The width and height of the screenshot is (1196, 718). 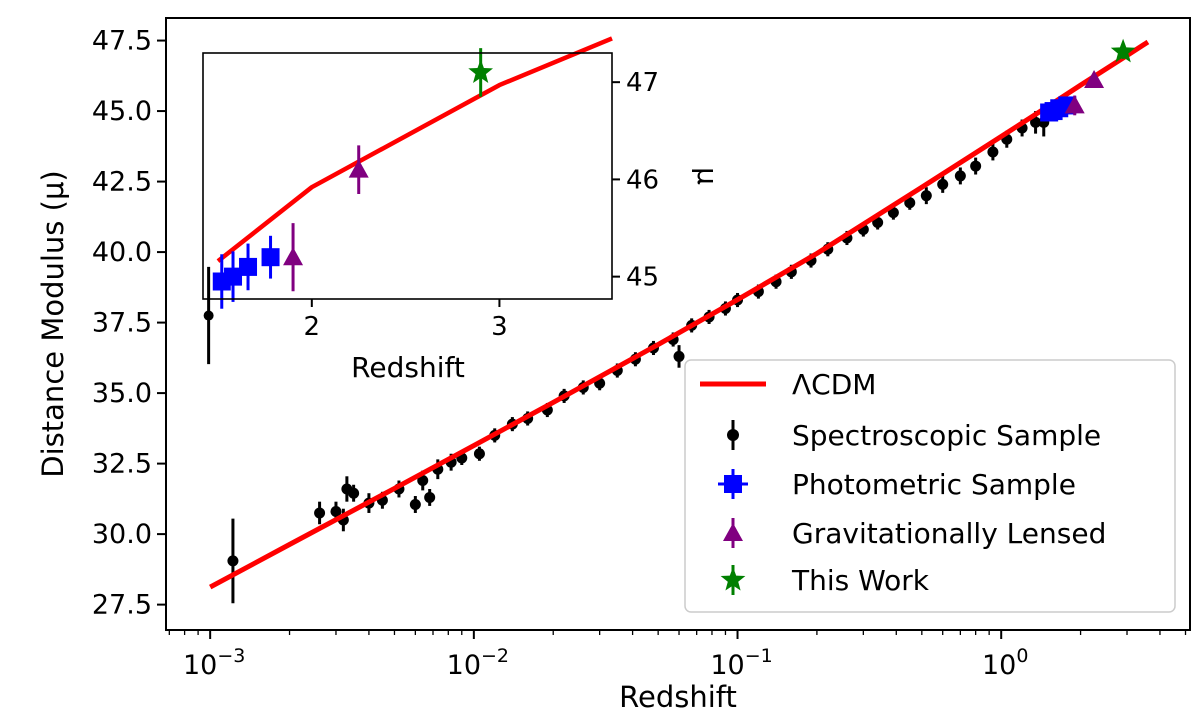 What do you see at coordinates (122, 182) in the screenshot?
I see `y-tick-label: 42.5` at bounding box center [122, 182].